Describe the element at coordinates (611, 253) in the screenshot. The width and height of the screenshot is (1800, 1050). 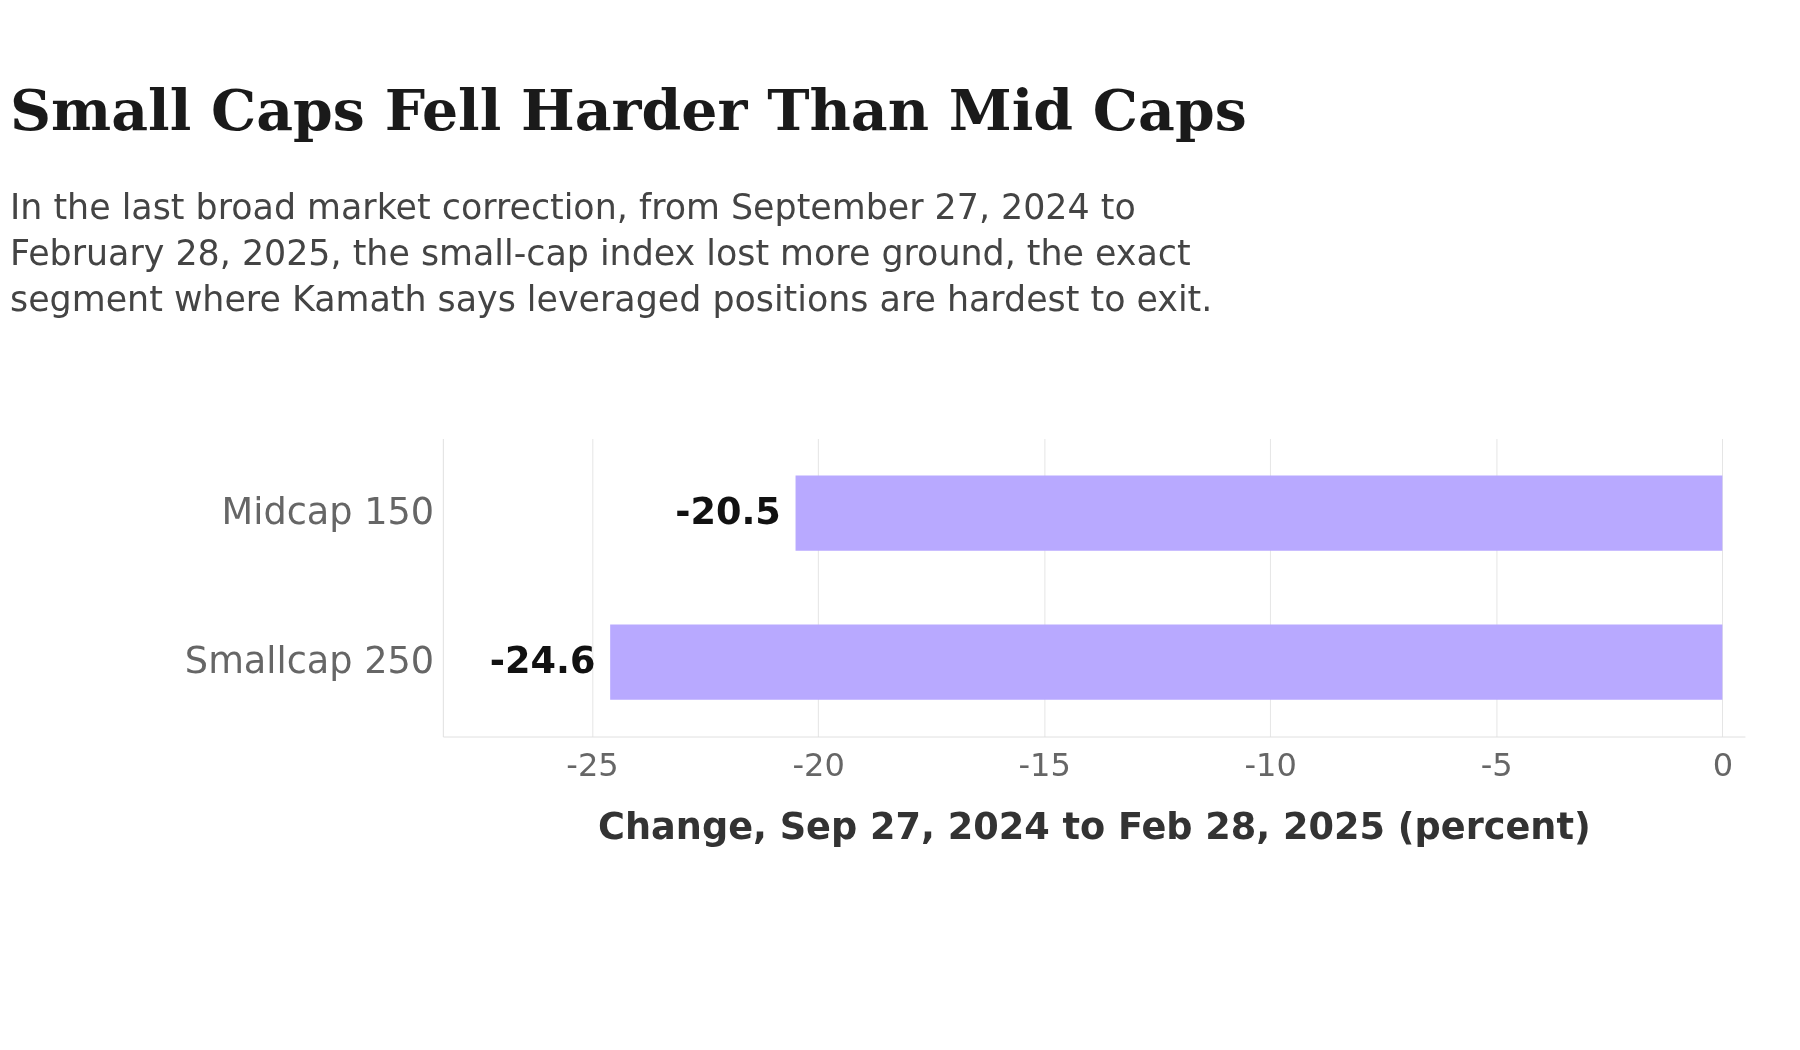
I see `chart-subtitle: In the last broad market correction, from September 27, 2024 to February 28, 2025, the small-cap index lost more ground, the exact segment where Kamath says leveraged positions are hardest to exit.` at that location.